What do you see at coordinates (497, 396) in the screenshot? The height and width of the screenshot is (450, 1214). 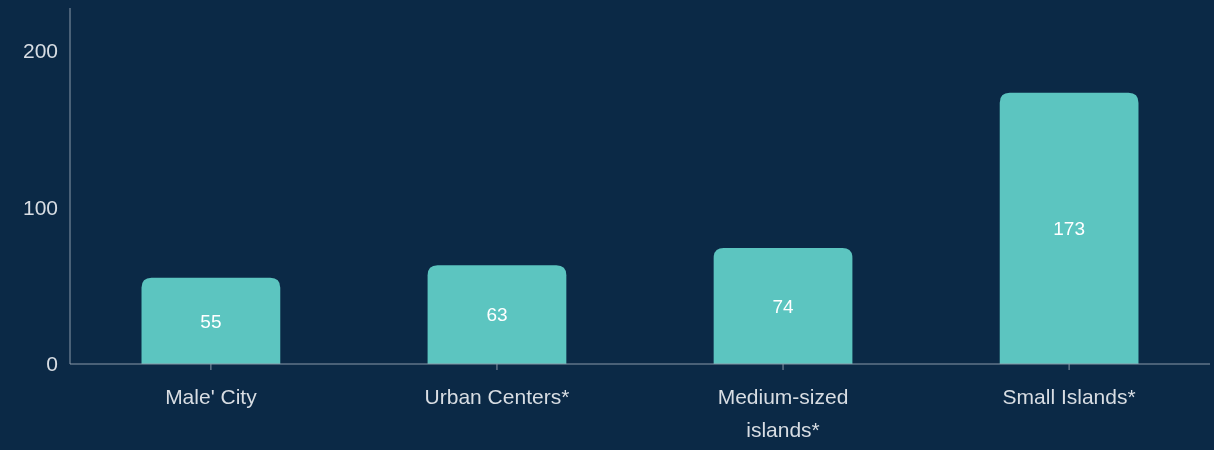 I see `x-tick-label: Urban Centers*` at bounding box center [497, 396].